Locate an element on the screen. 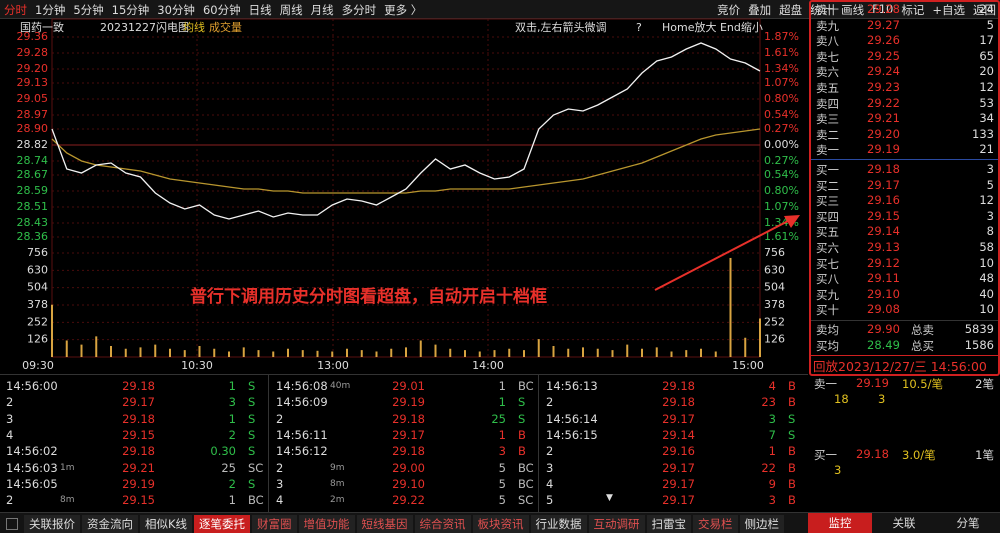 This screenshot has height=533, width=1000. book-price: 29.23 is located at coordinates (883, 87).